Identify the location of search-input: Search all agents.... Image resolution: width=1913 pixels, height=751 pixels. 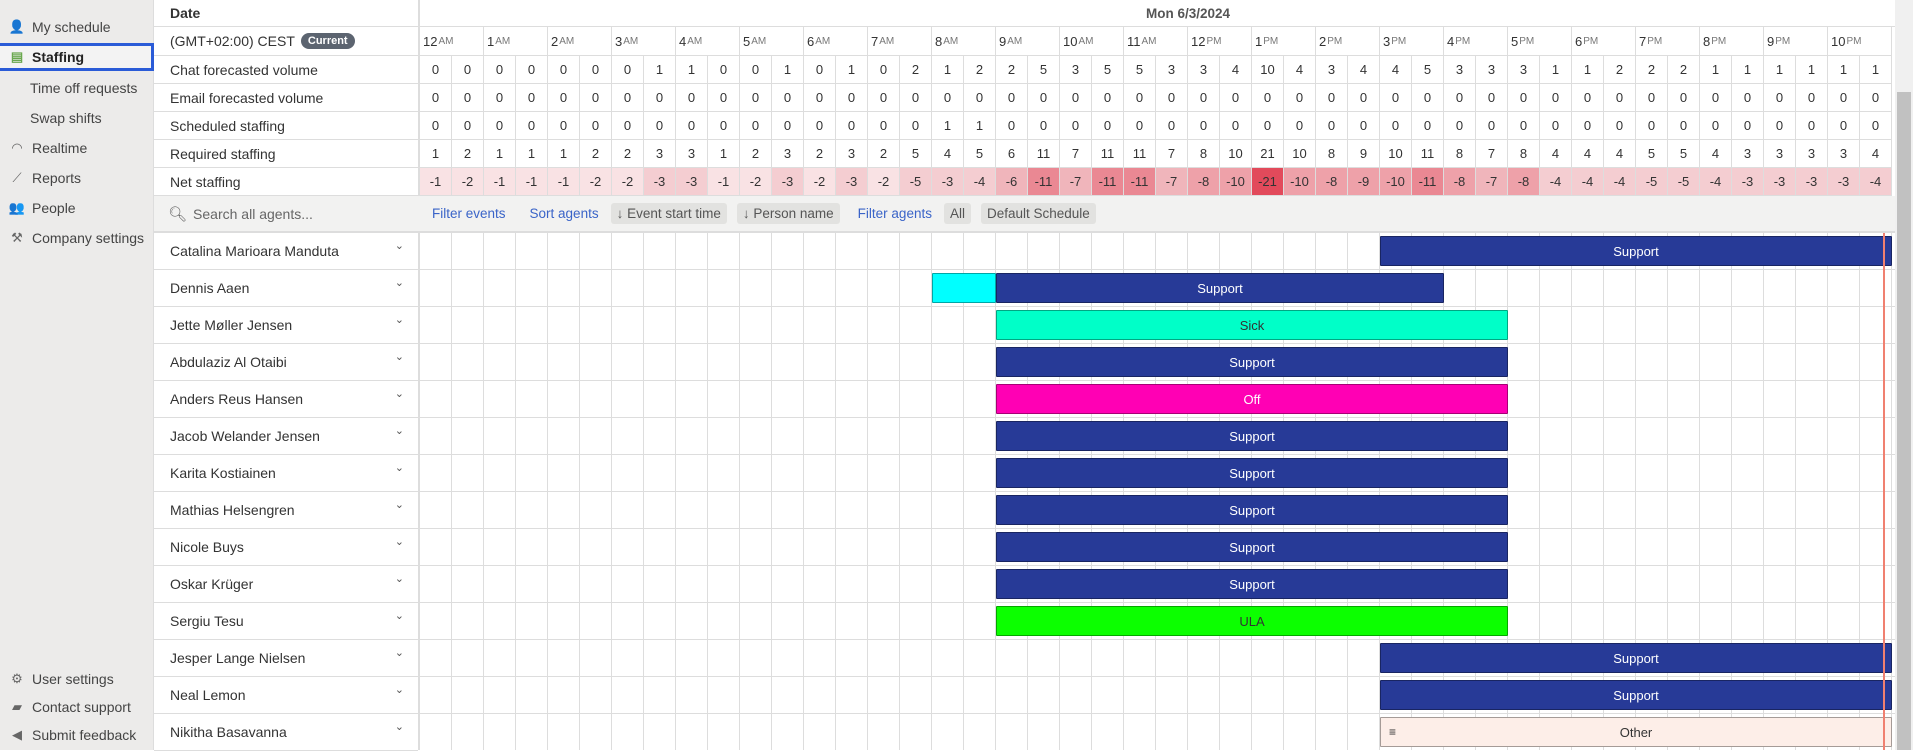
(253, 213).